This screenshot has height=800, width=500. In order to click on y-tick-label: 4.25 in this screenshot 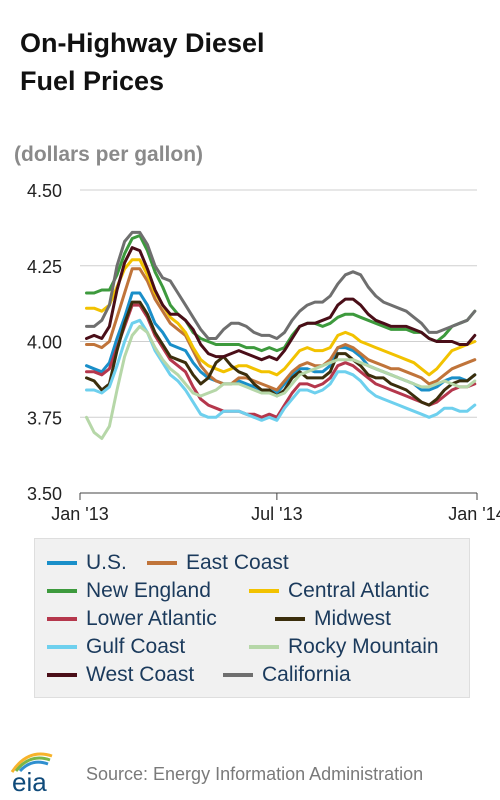, I will do `click(44, 267)`.